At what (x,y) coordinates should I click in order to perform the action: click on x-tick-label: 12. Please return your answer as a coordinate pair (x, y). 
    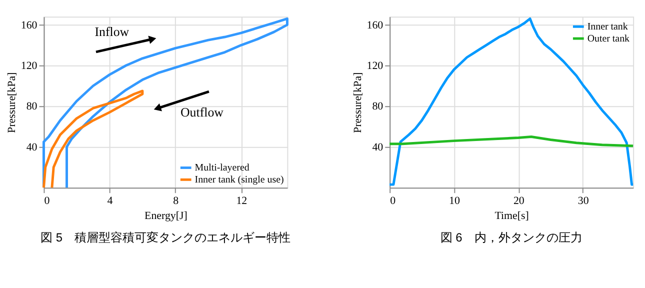
    Looking at the image, I should click on (242, 201).